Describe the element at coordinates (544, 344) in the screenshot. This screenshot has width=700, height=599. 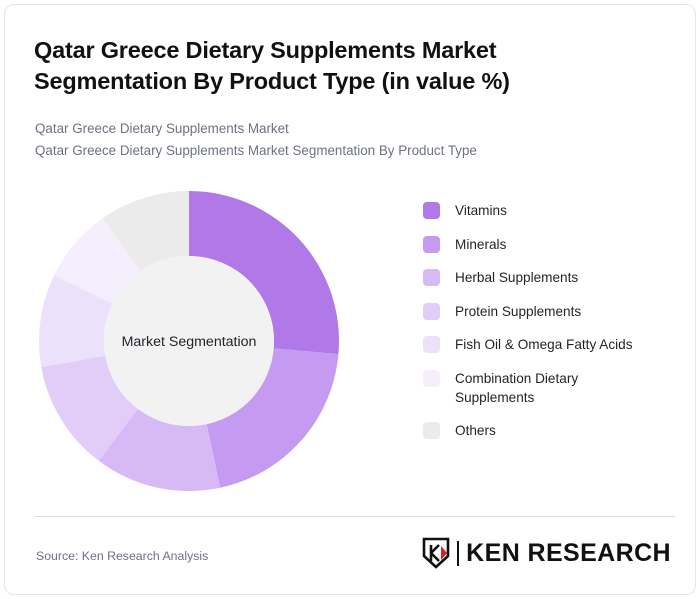
I see `legend-item-label: Fish Oil & Omega Fatty Acids` at that location.